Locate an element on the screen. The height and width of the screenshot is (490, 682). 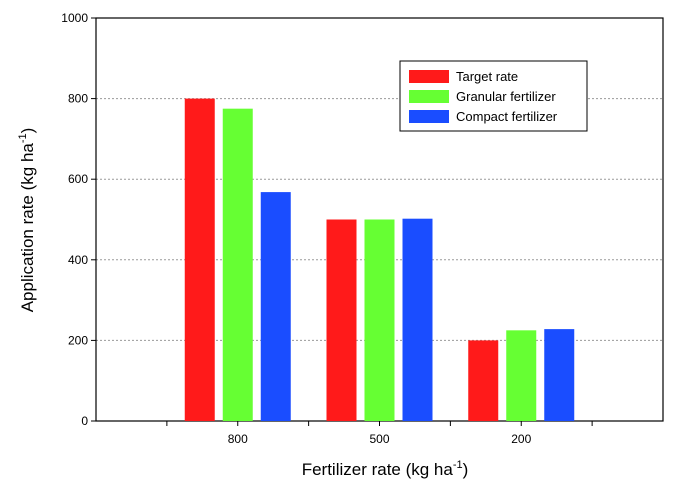
x-axis-title: Fertilizer rate (kg ha-1) is located at coordinates (385, 469).